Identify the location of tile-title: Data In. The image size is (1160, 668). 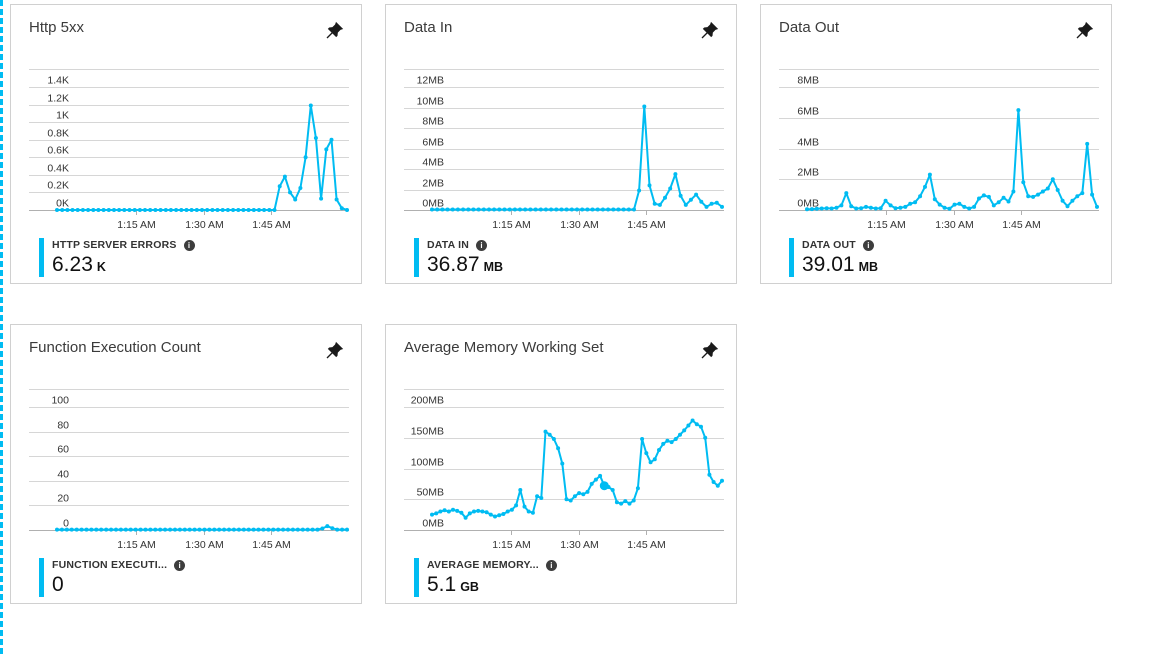
(428, 27).